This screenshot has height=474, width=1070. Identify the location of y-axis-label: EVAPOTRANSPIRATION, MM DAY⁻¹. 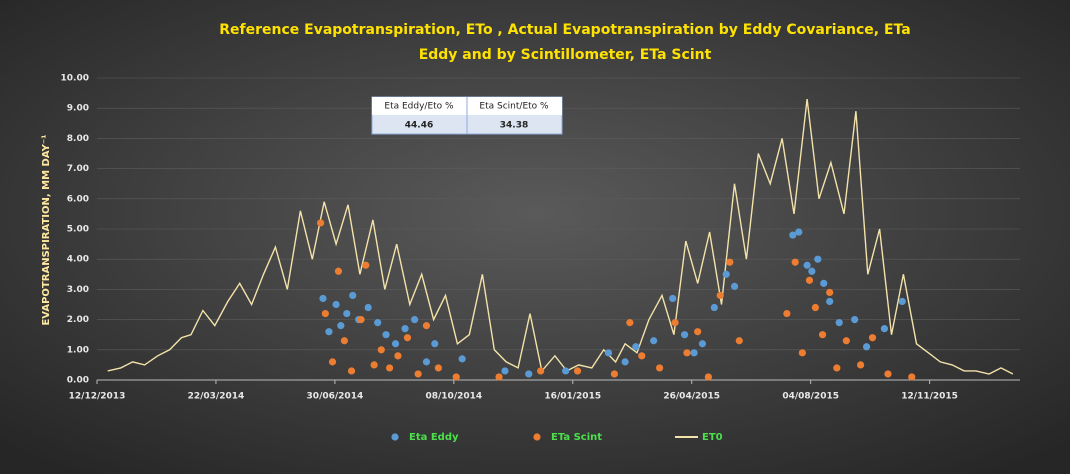
(46, 229).